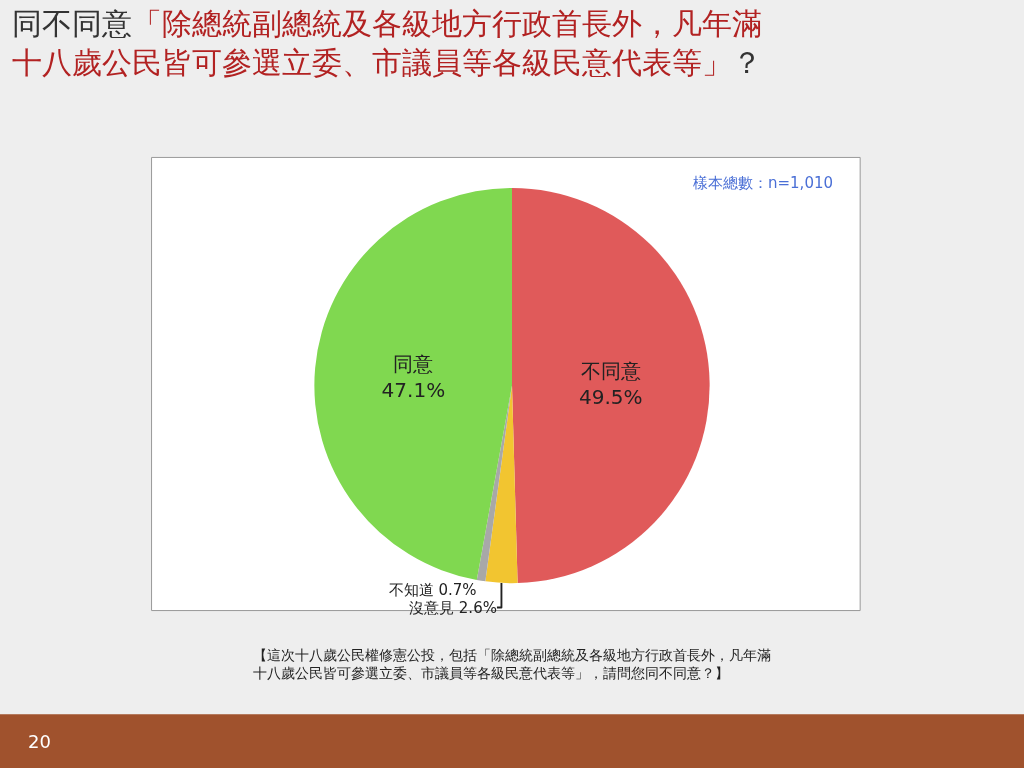 The width and height of the screenshot is (1024, 768). What do you see at coordinates (611, 397) in the screenshot?
I see `data-label: 49.5%` at bounding box center [611, 397].